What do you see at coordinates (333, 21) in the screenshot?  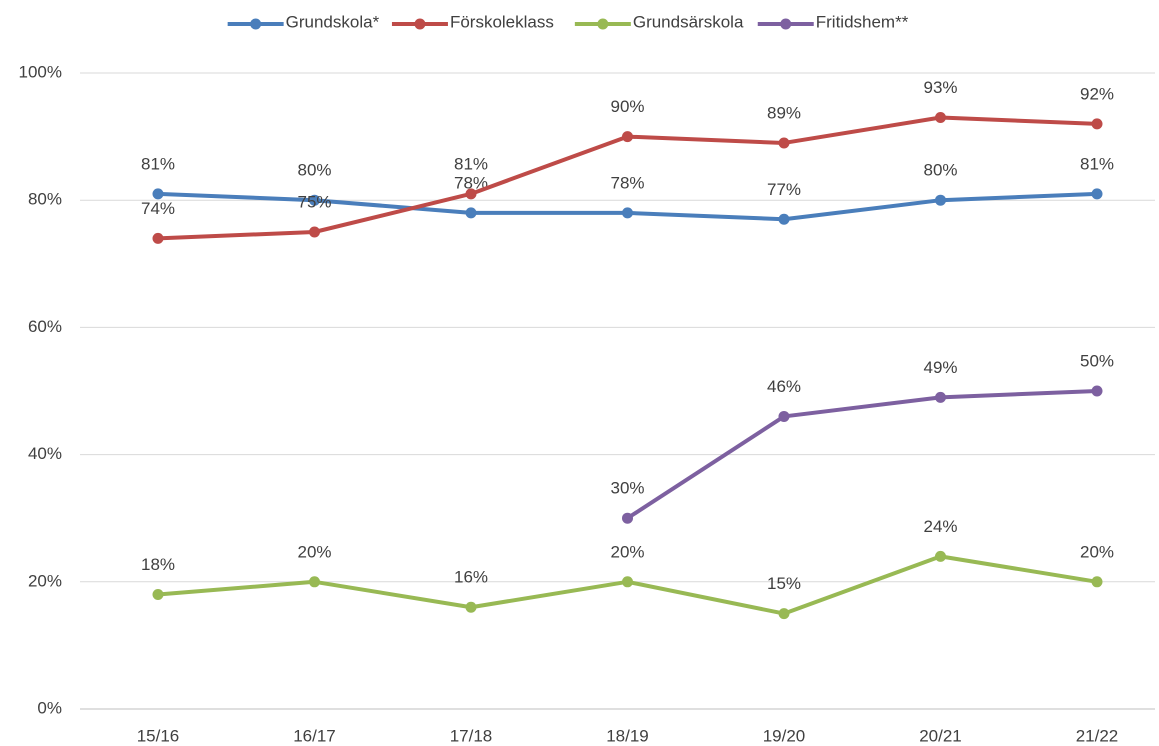 I see `legend-label: Grundskola*` at bounding box center [333, 21].